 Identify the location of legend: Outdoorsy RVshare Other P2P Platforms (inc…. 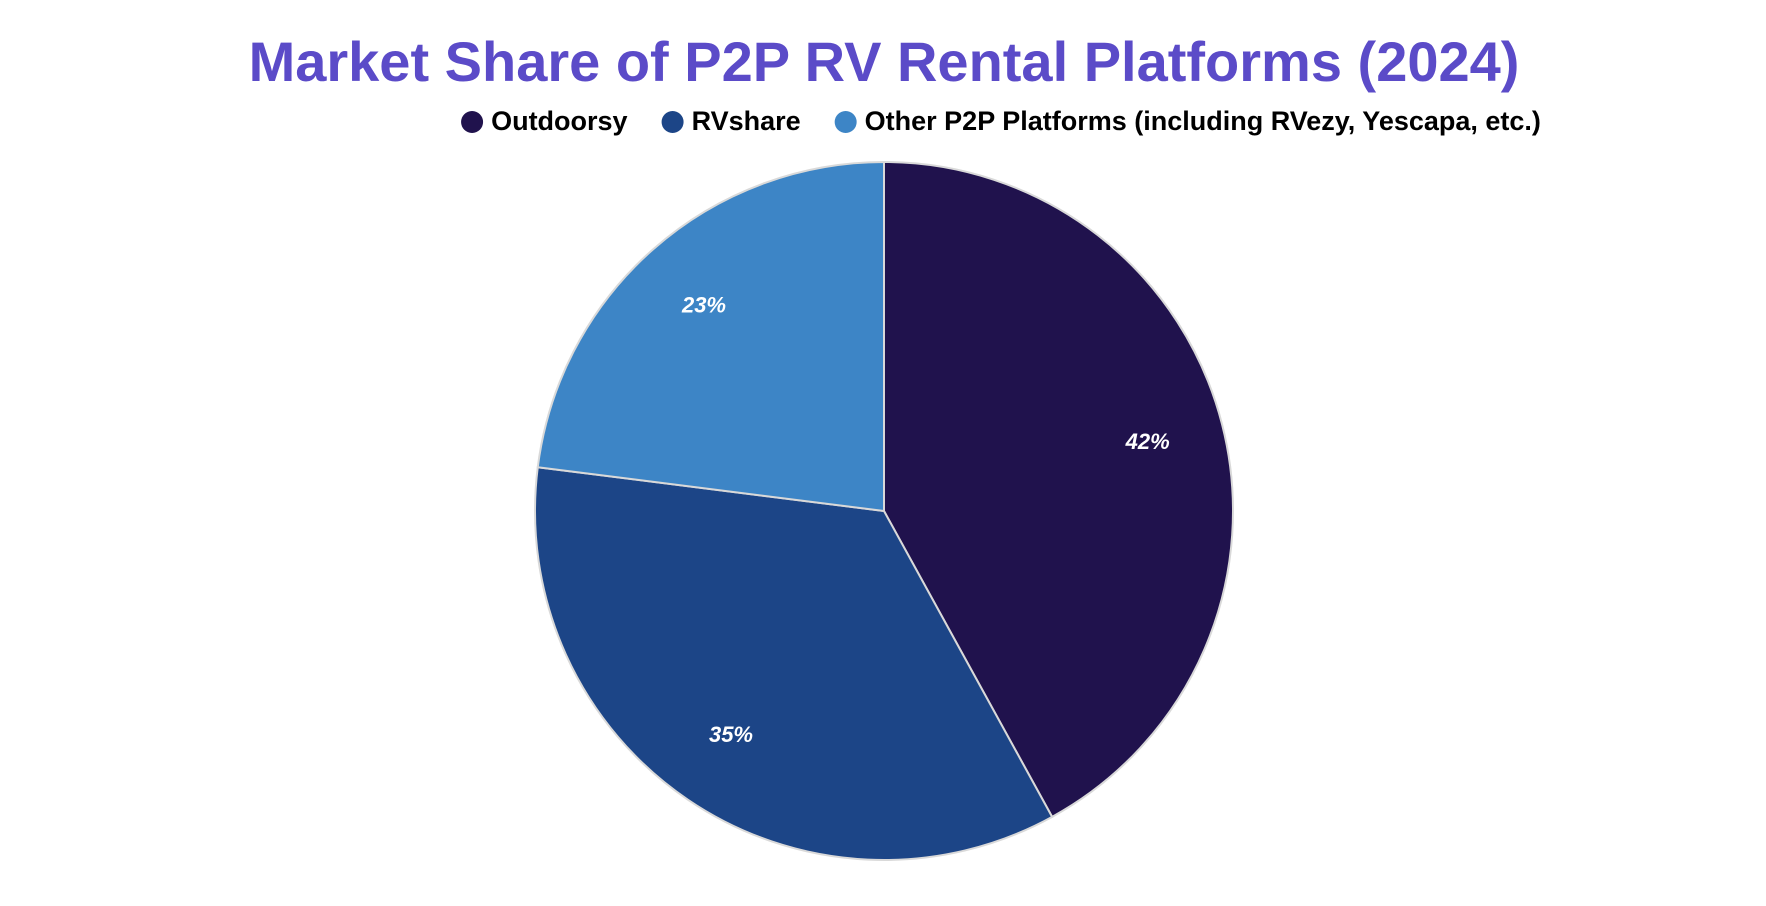
(1001, 121).